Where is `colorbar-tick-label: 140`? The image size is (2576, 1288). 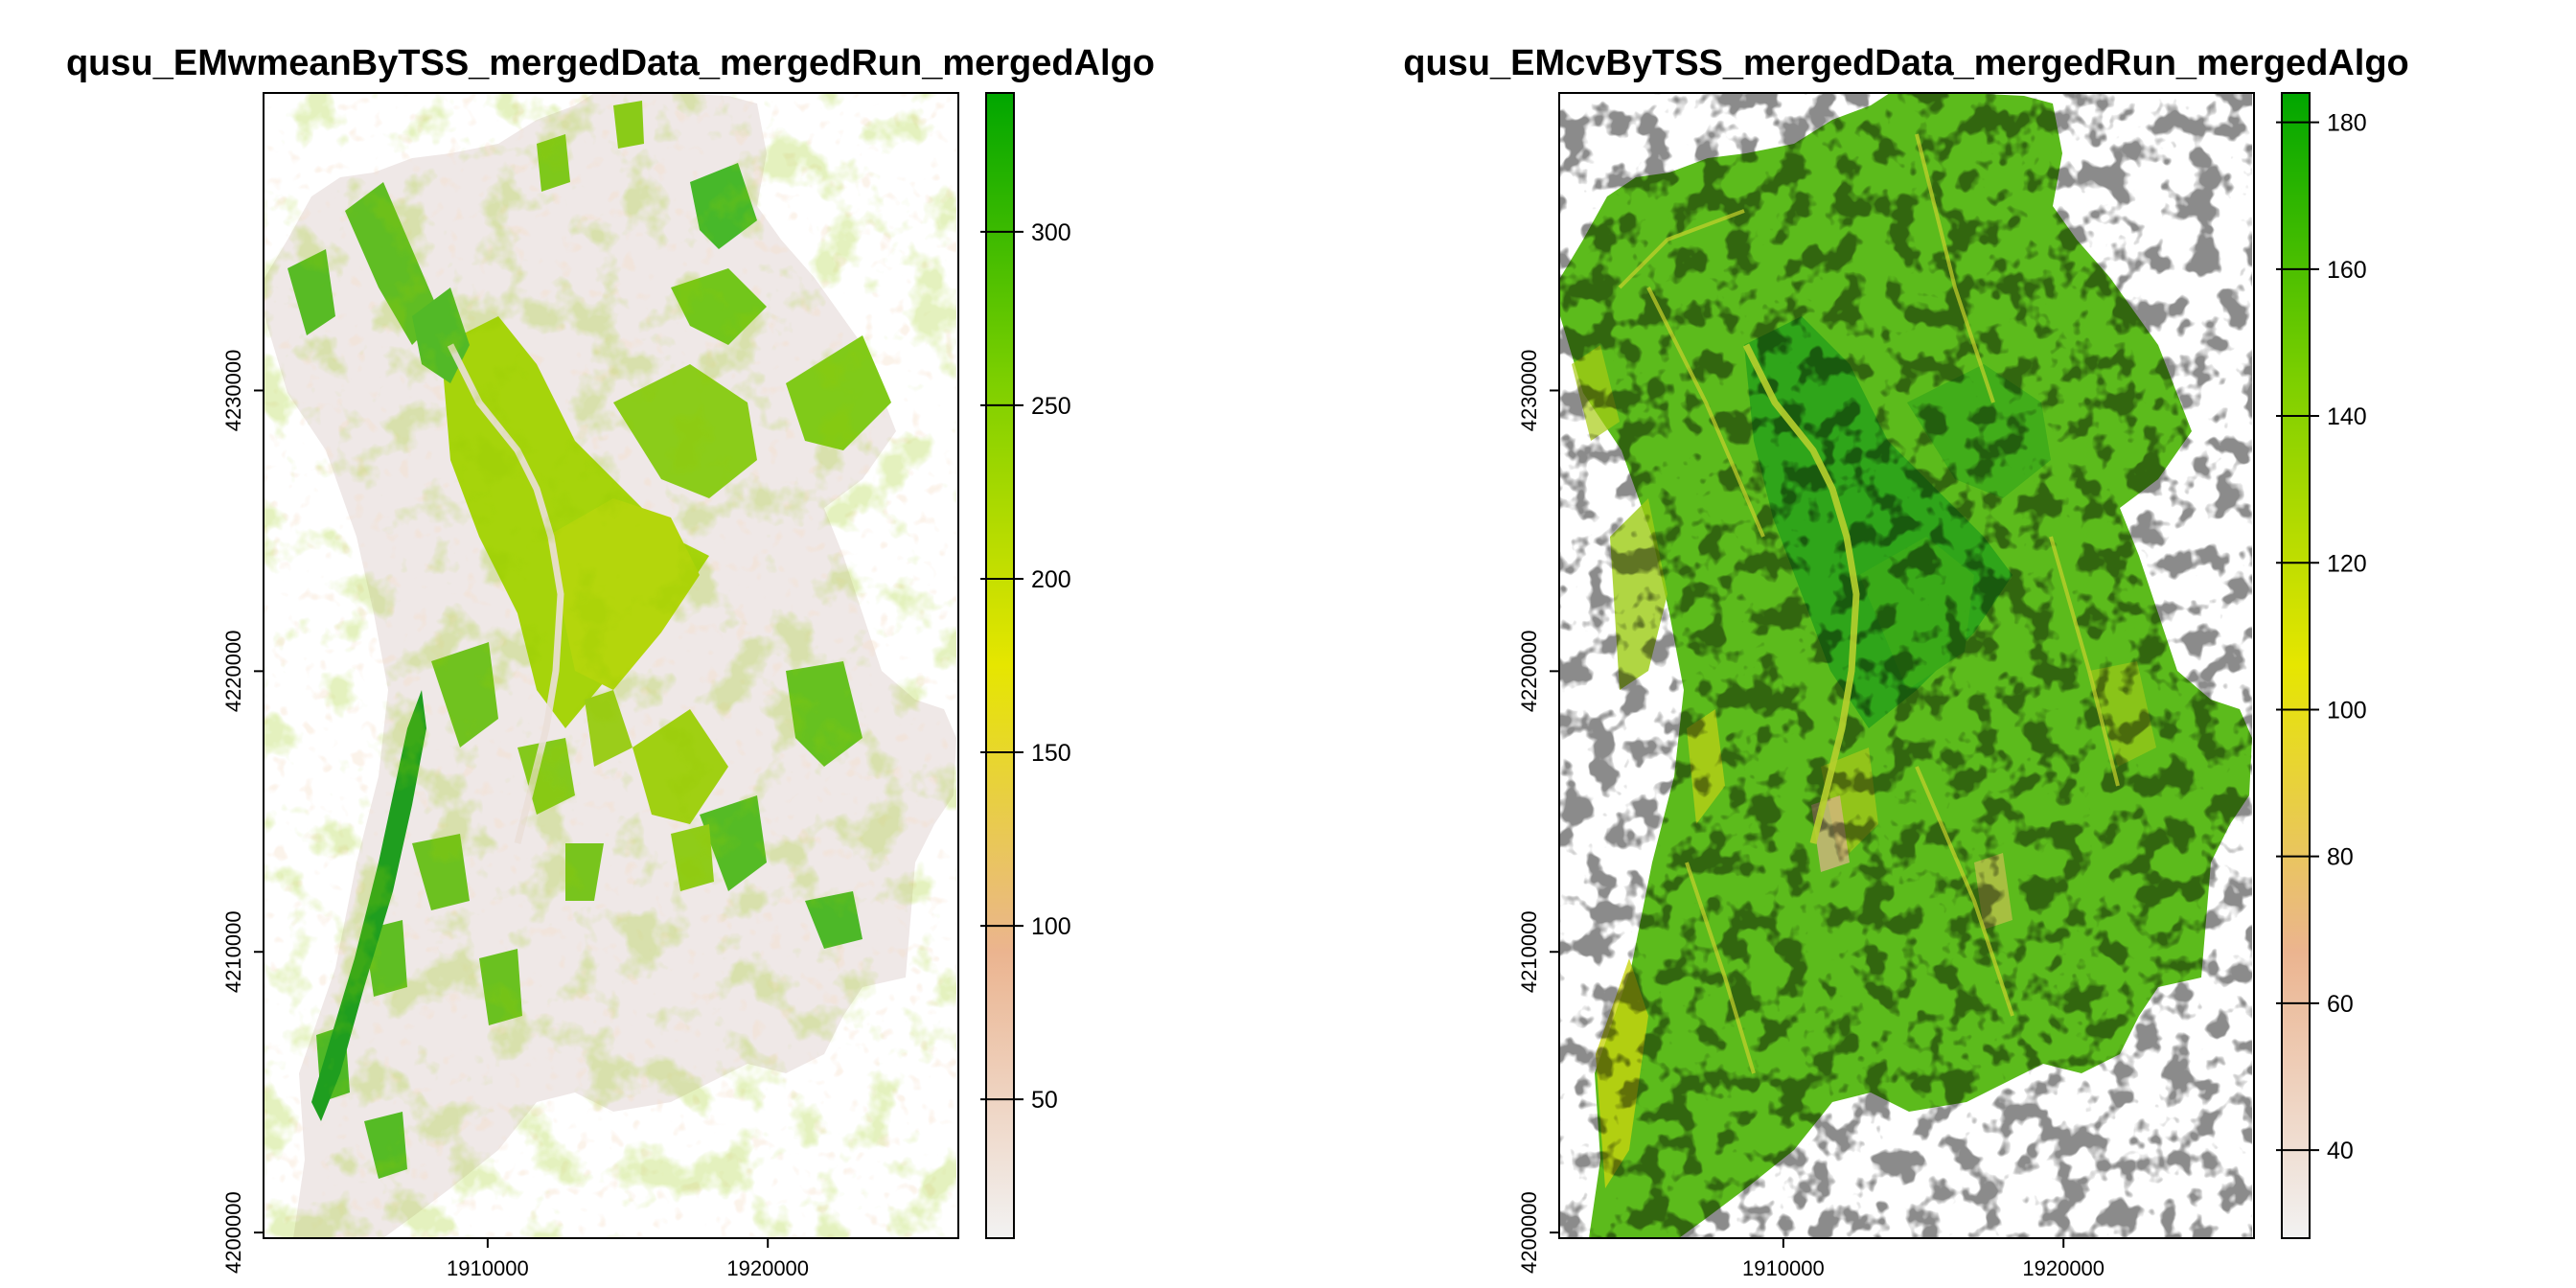
colorbar-tick-label: 140 is located at coordinates (2347, 416).